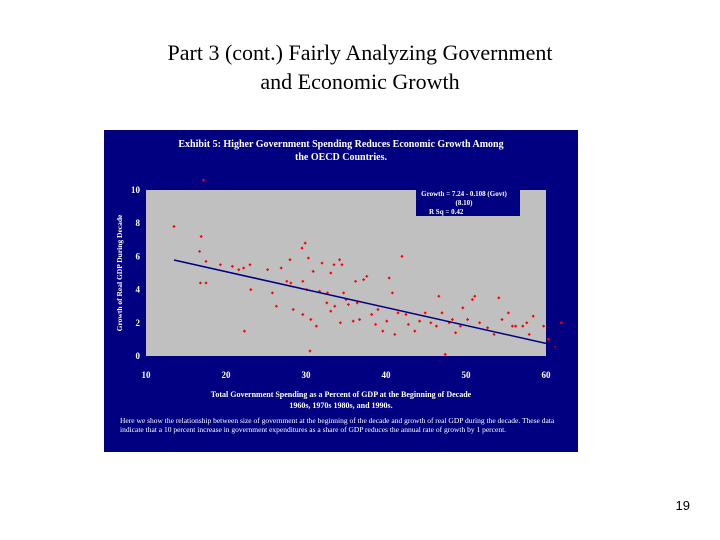  What do you see at coordinates (136, 273) in the screenshot?
I see `y-axis-ticks: 0 2 4 6 8 10` at bounding box center [136, 273].